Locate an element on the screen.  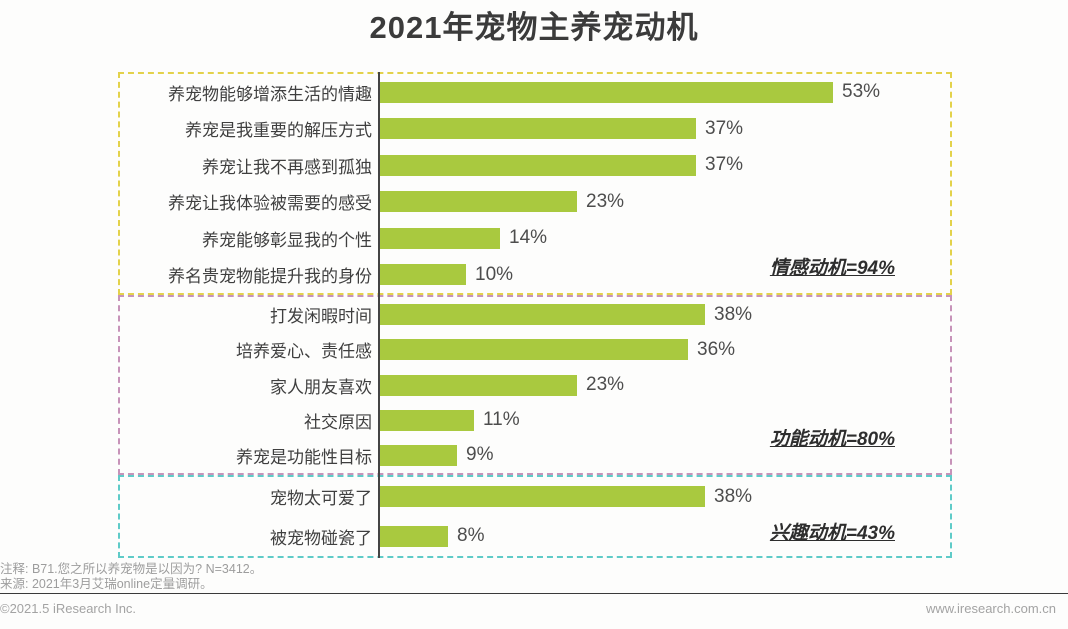
group-box-interest: 宠物太可爱了 38% 被宠物碰瓷了 8% 兴趣动机=43% is located at coordinates (535, 516).